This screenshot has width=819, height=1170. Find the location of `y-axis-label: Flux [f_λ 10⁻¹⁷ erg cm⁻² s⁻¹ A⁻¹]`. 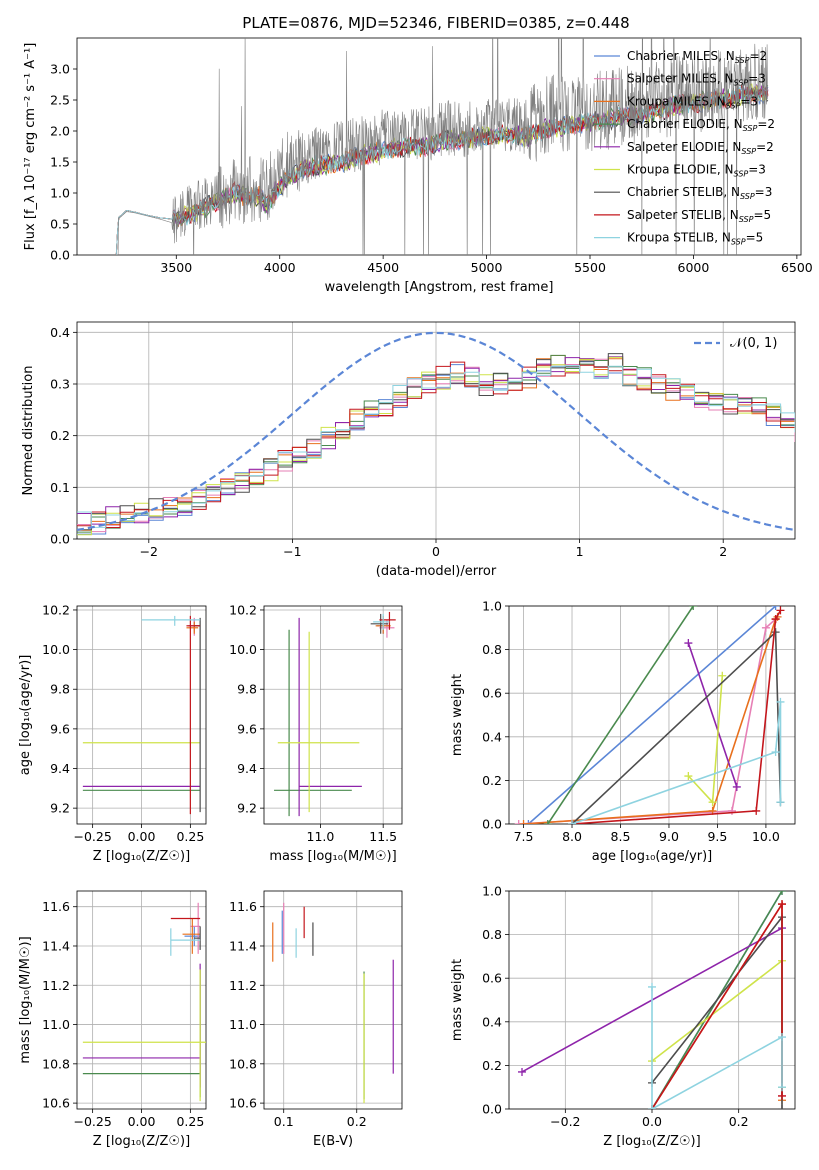

y-axis-label: Flux [f_λ 10⁻¹⁷ erg cm⁻² s⁻¹ A⁻¹] is located at coordinates (30, 147).